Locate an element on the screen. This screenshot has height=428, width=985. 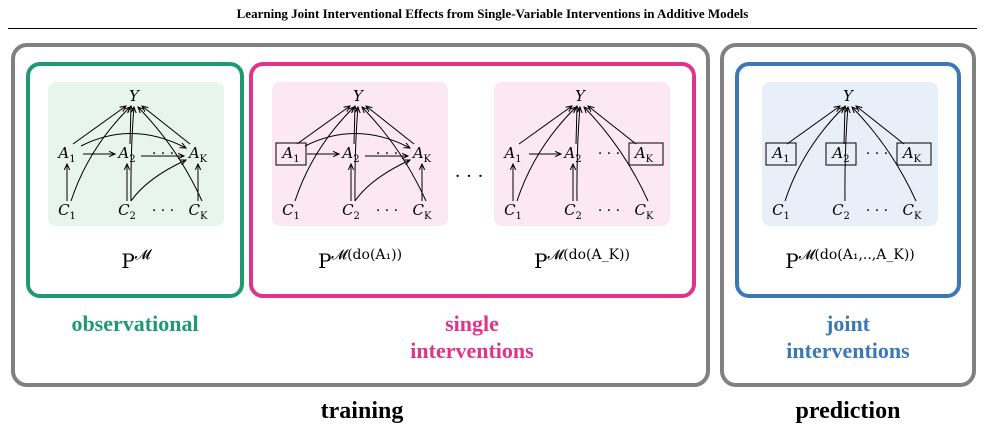
graph-panel-joint: Y A1 A2 AK C1 C2 CK · · · · · · P𝓜(do(A₁,..,A_K)) is located at coordinates (850, 177).